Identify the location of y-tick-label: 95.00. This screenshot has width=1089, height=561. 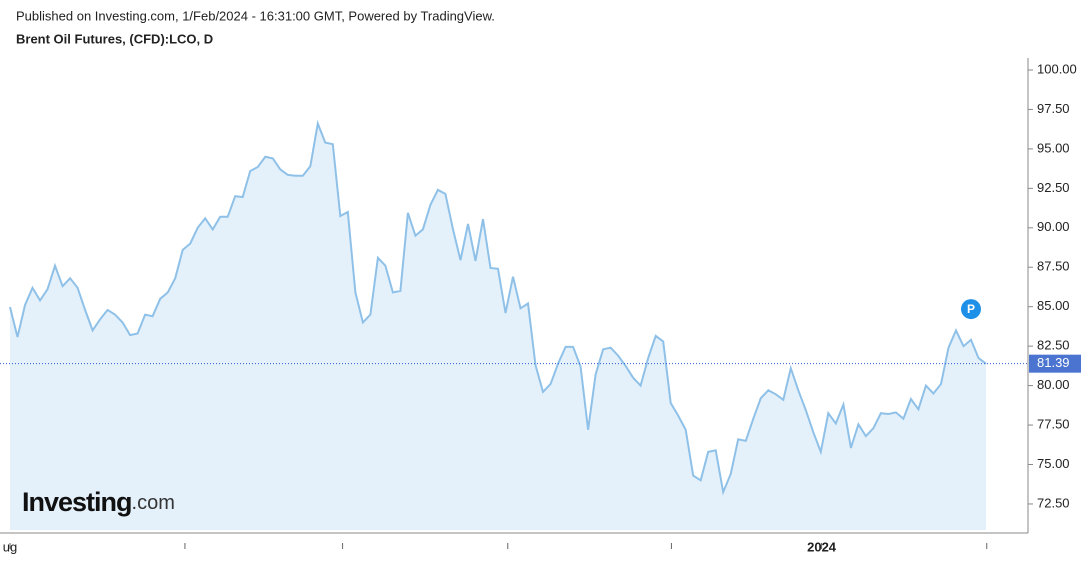
(1053, 147).